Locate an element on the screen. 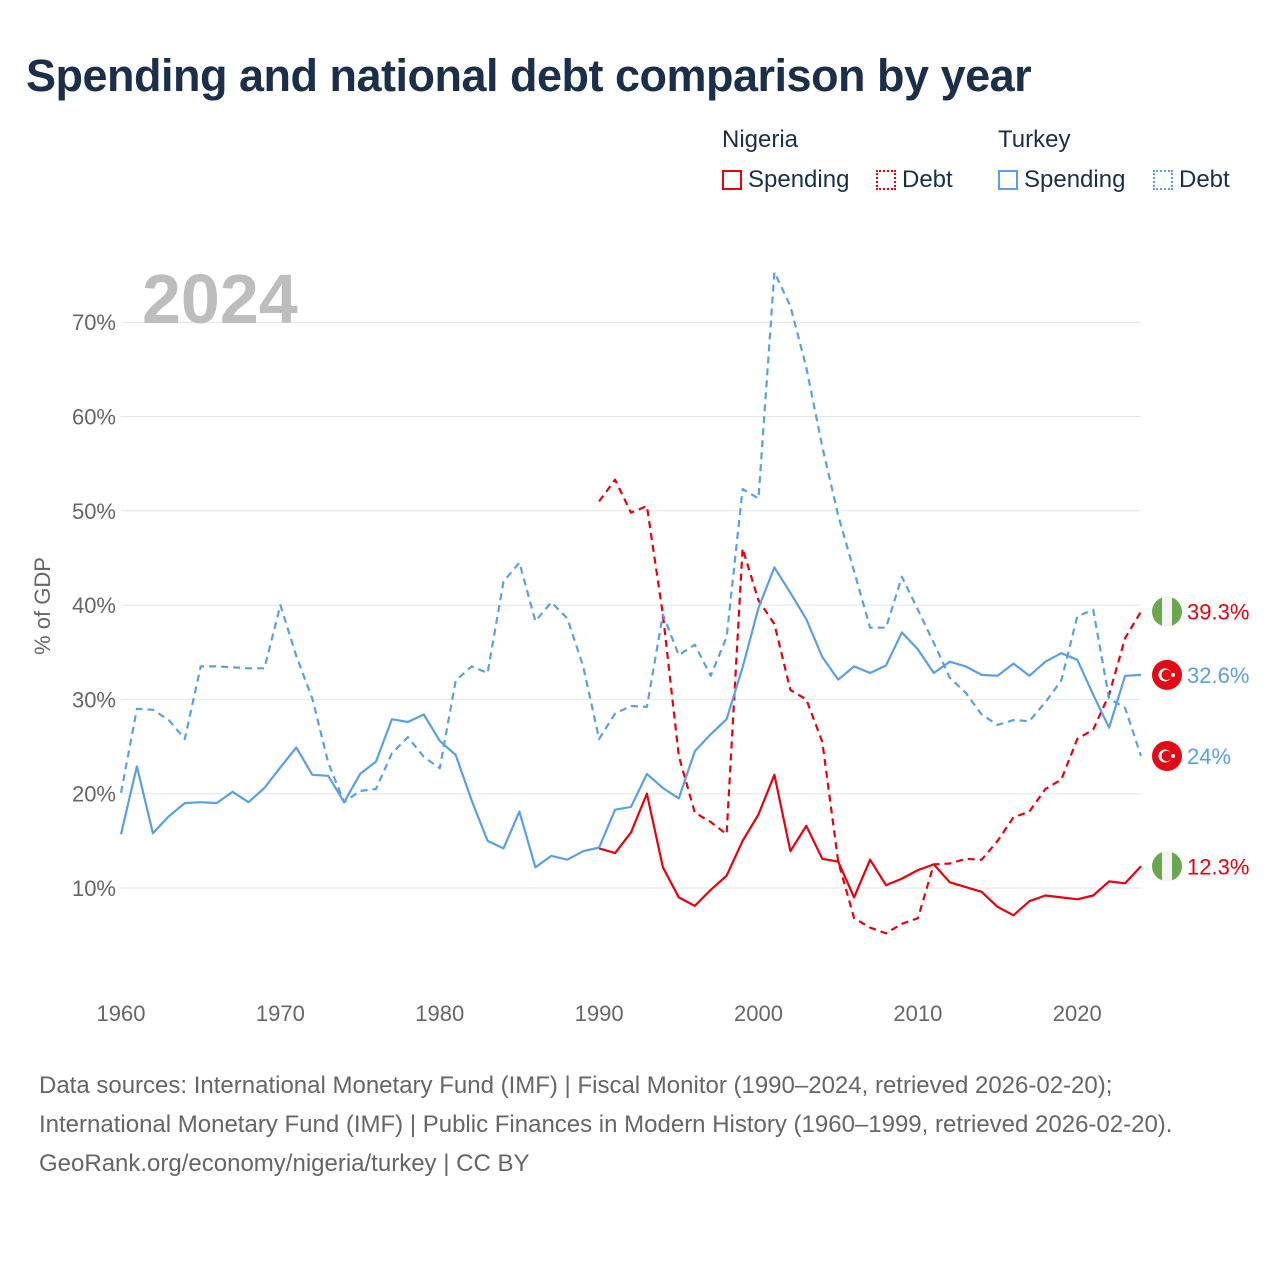 This screenshot has width=1280, height=1280. legend-item-turkey-debt: Debt is located at coordinates (1191, 180).